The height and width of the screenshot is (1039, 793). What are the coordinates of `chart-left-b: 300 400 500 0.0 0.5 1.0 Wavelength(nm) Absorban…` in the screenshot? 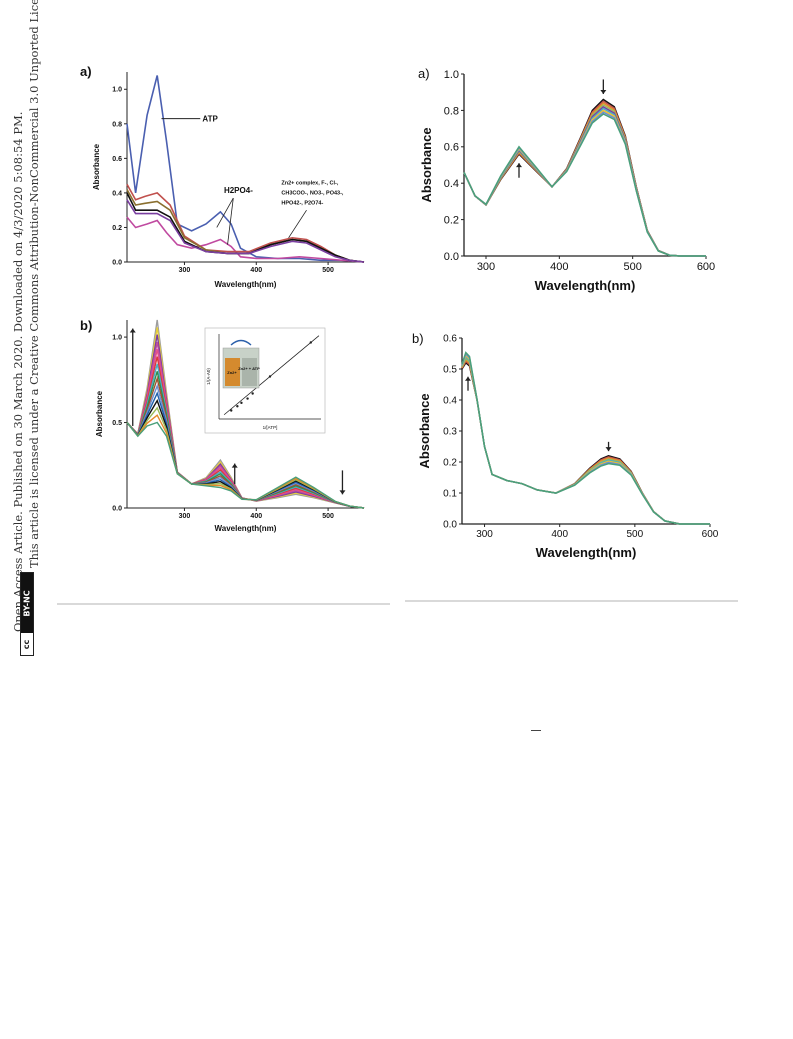 It's located at (222, 425).